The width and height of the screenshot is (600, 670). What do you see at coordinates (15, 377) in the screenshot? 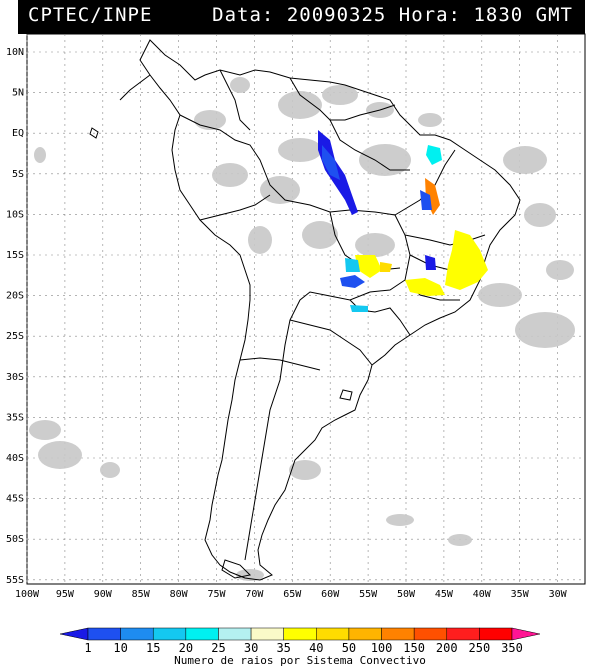
I see `lat-tick-label: 30S` at bounding box center [15, 377].